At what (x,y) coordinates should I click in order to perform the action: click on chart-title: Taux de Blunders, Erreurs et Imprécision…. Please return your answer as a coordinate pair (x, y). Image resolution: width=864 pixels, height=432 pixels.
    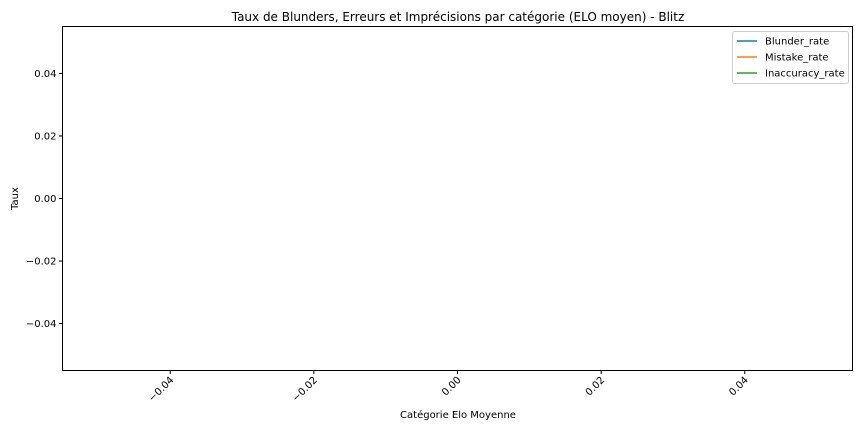
    Looking at the image, I should click on (458, 17).